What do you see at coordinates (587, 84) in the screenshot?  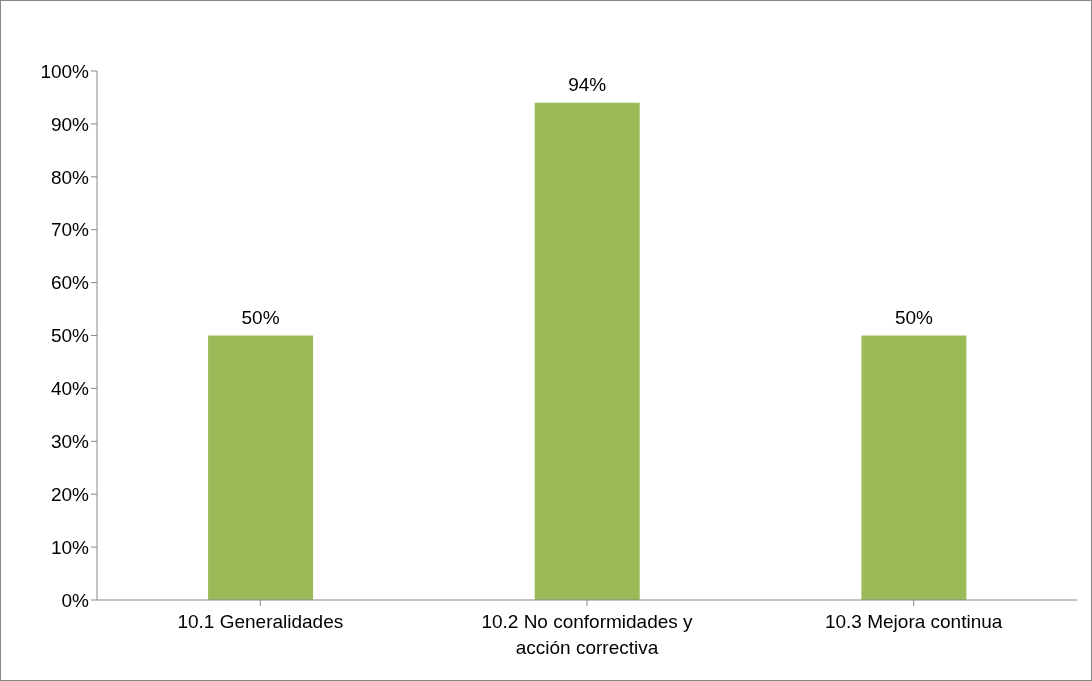 I see `data-label: 94%` at bounding box center [587, 84].